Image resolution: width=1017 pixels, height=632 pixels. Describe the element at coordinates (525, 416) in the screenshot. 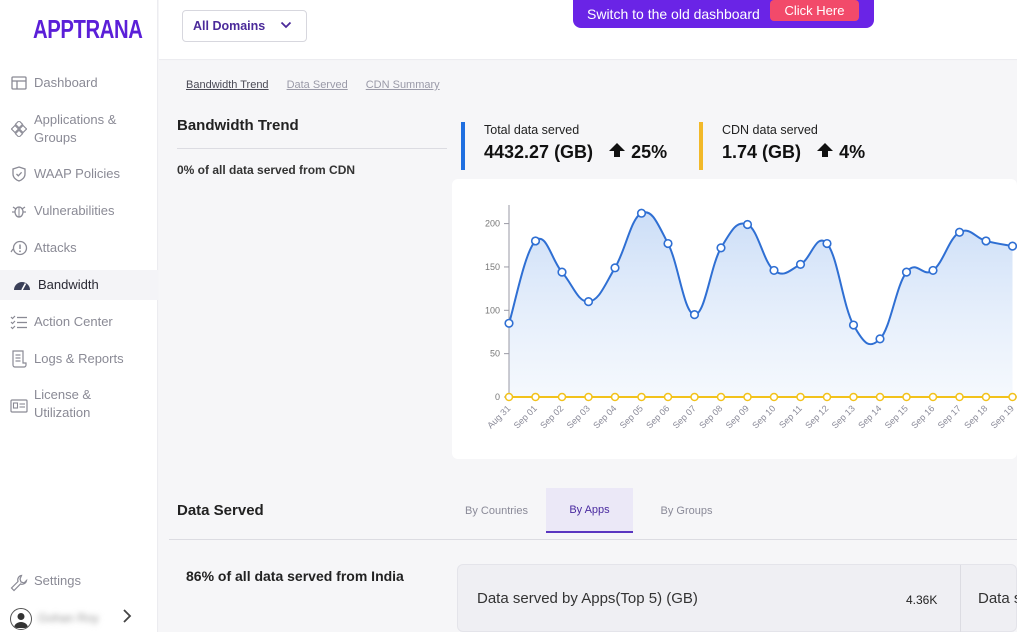

I see `x-tick-label: Sep 01` at that location.